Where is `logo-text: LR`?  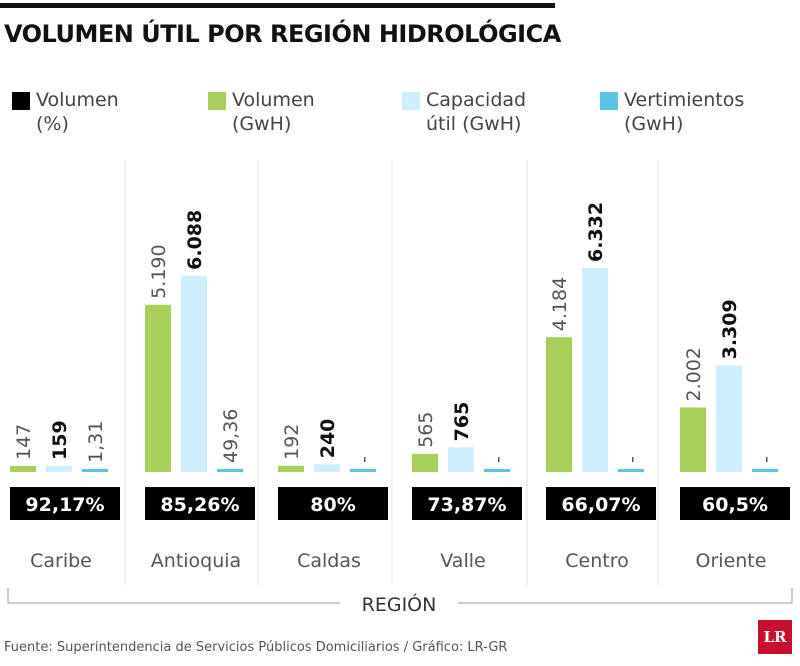 logo-text: LR is located at coordinates (775, 637).